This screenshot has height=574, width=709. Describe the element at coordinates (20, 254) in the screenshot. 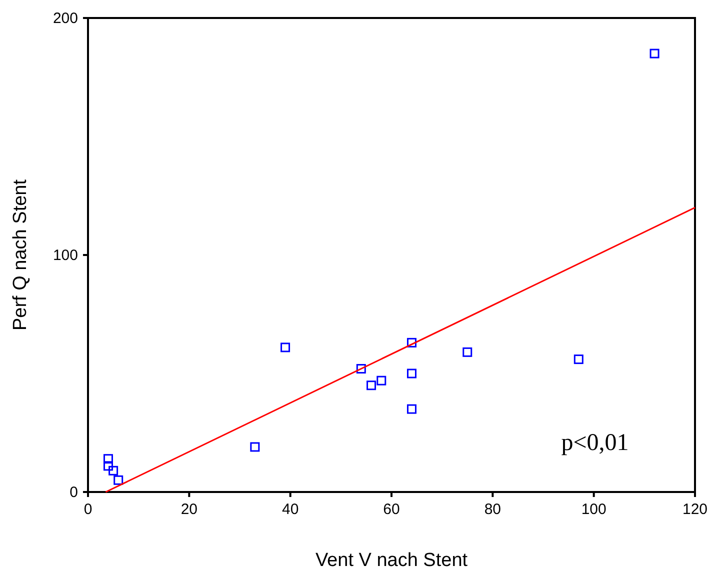

I see `y-axis-title: Perf Q nach Stent` at that location.